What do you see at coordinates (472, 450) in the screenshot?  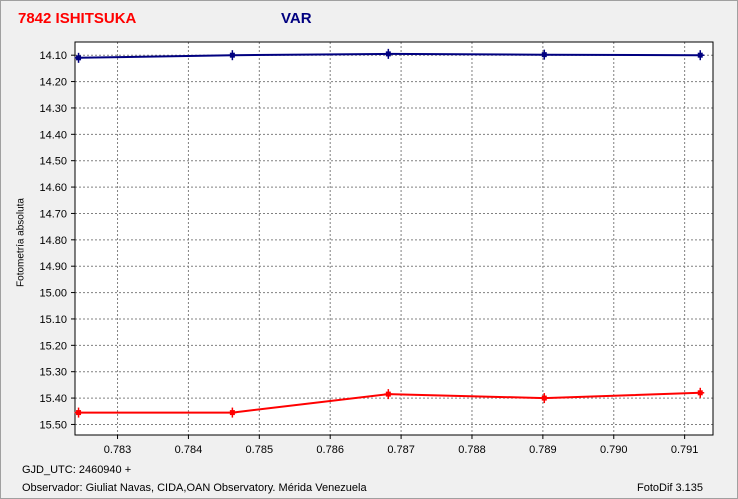 I see `x-tick-label: 0.788` at bounding box center [472, 450].